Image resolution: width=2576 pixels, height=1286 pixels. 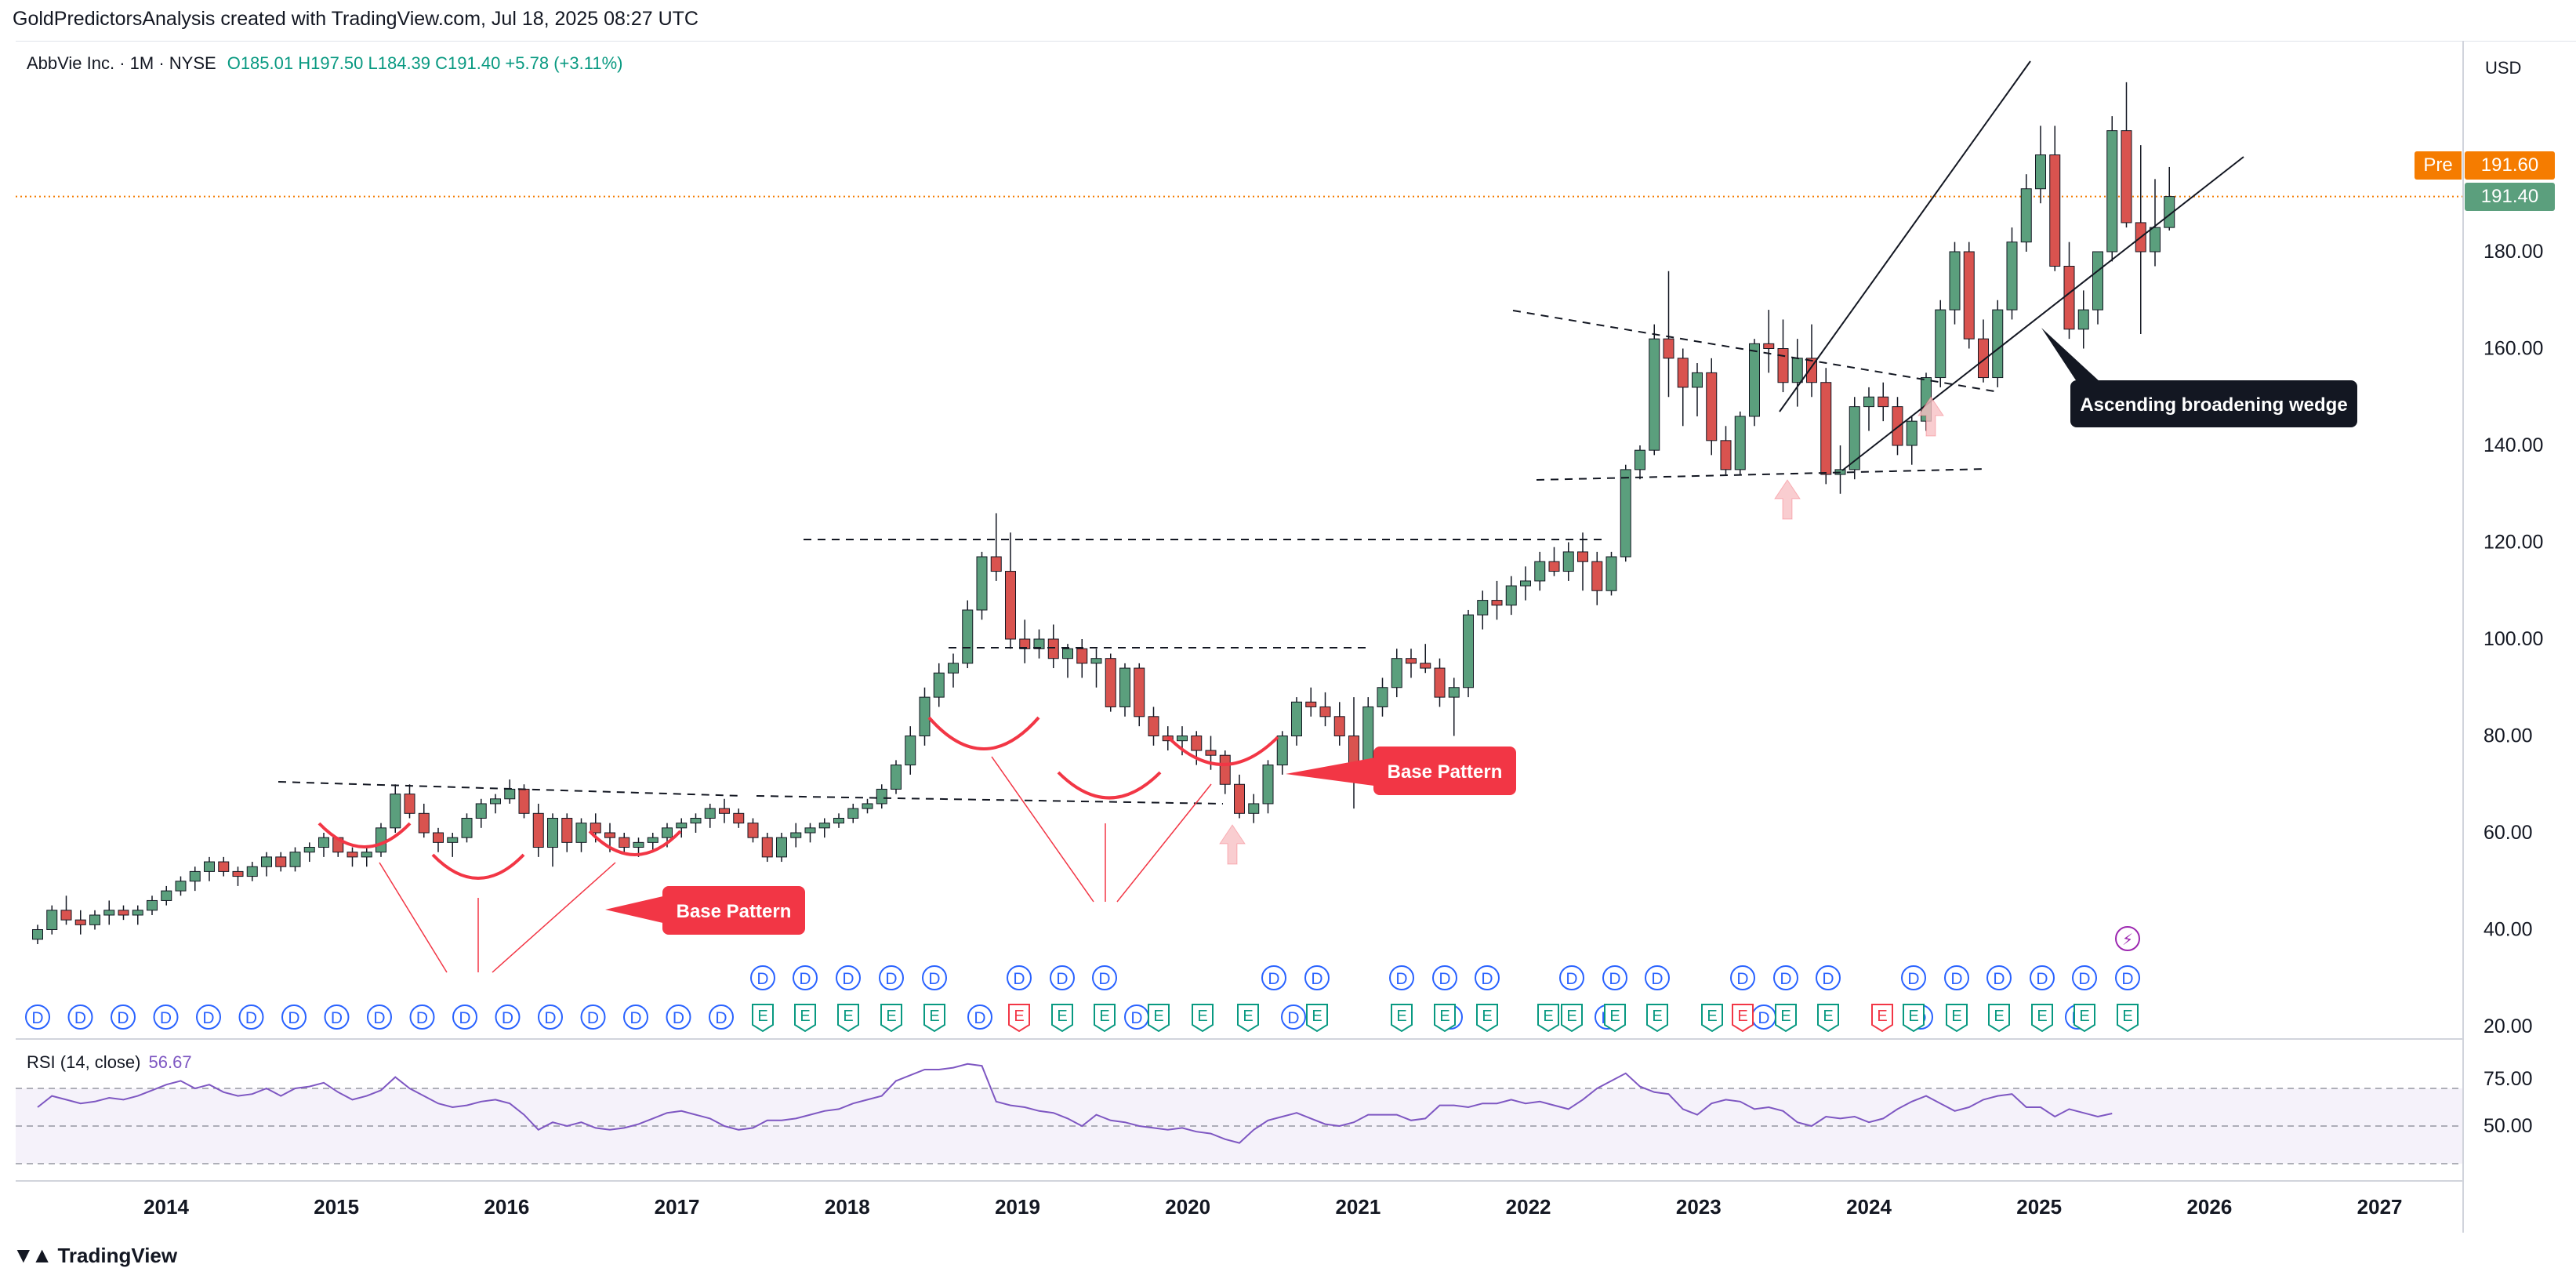 I want to click on symbol-name: AbbVie Inc. · 1M · NYSE, so click(x=122, y=63).